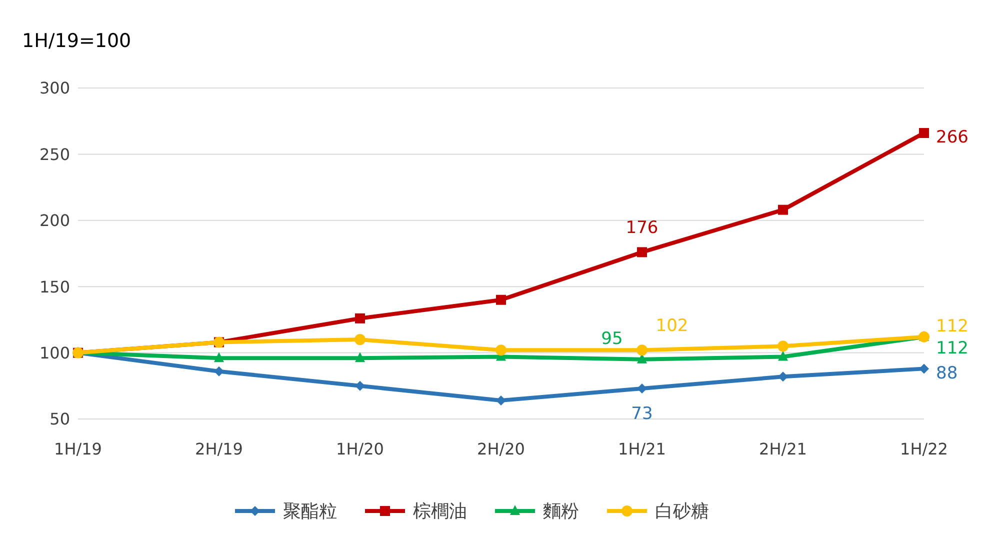 Image resolution: width=982 pixels, height=551 pixels. I want to click on legend-label: 棕櫚油, so click(440, 511).